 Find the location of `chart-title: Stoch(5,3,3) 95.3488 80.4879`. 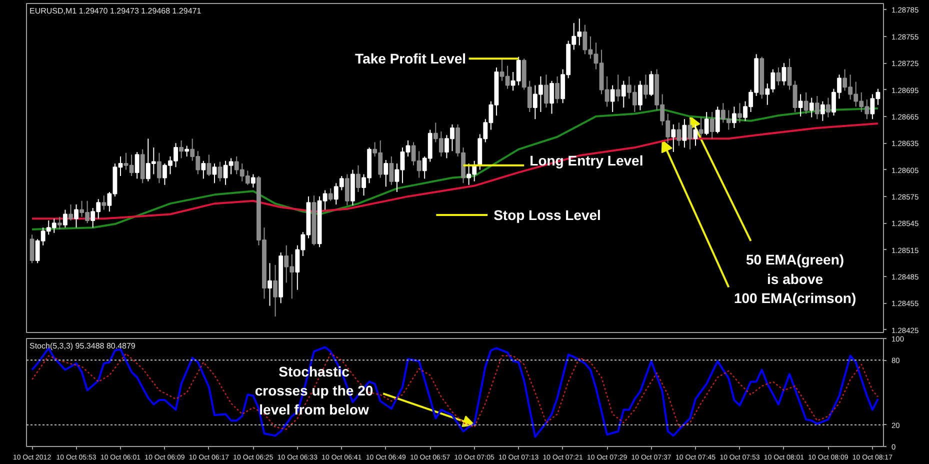

chart-title: Stoch(5,3,3) 95.3488 80.4879 is located at coordinates (83, 346).